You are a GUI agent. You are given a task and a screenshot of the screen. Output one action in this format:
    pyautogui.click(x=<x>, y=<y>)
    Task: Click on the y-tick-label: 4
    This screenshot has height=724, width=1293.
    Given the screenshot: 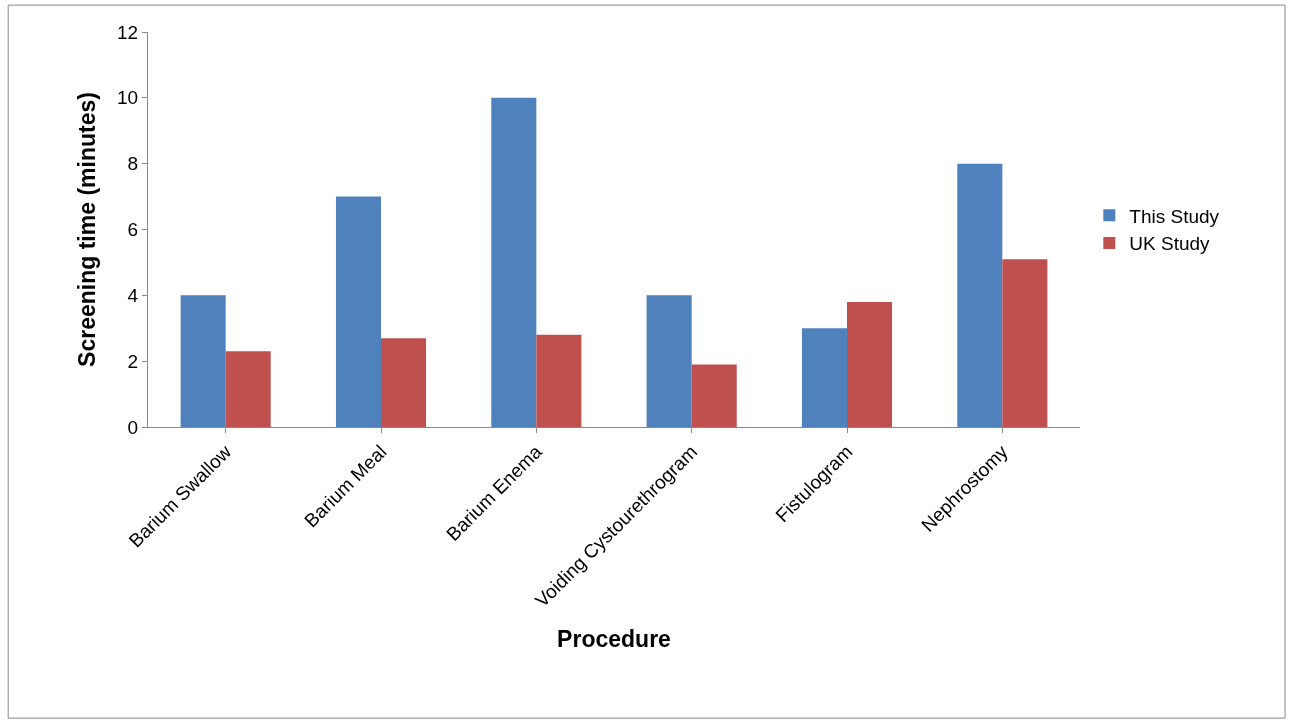 What is the action you would take?
    pyautogui.click(x=133, y=295)
    